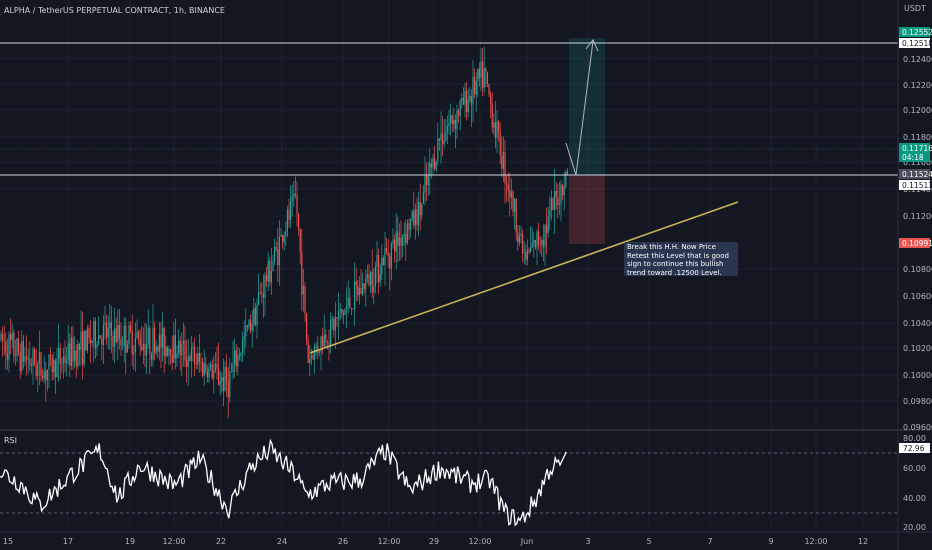  Describe the element at coordinates (582, 107) in the screenshot. I see `projection-arrow` at that location.